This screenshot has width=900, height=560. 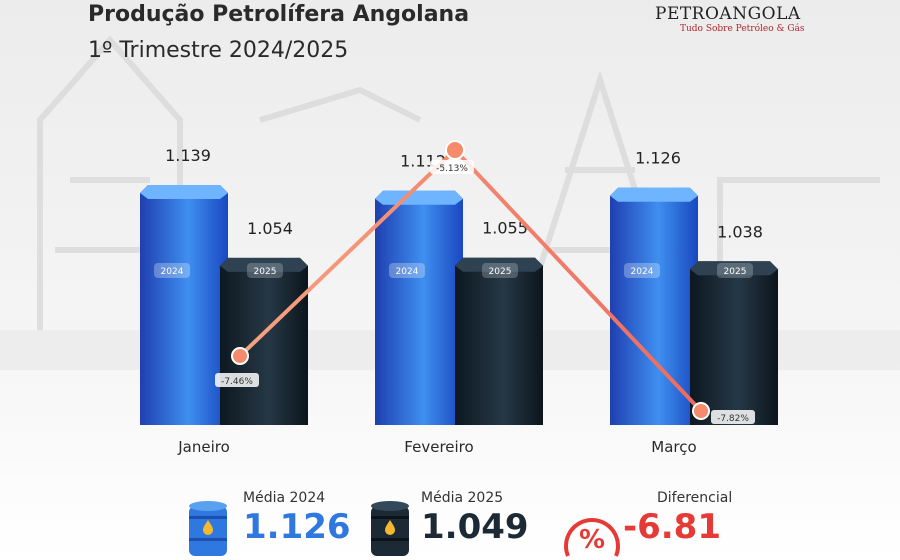 I want to click on change-label-1: -5.13%, so click(x=452, y=167).